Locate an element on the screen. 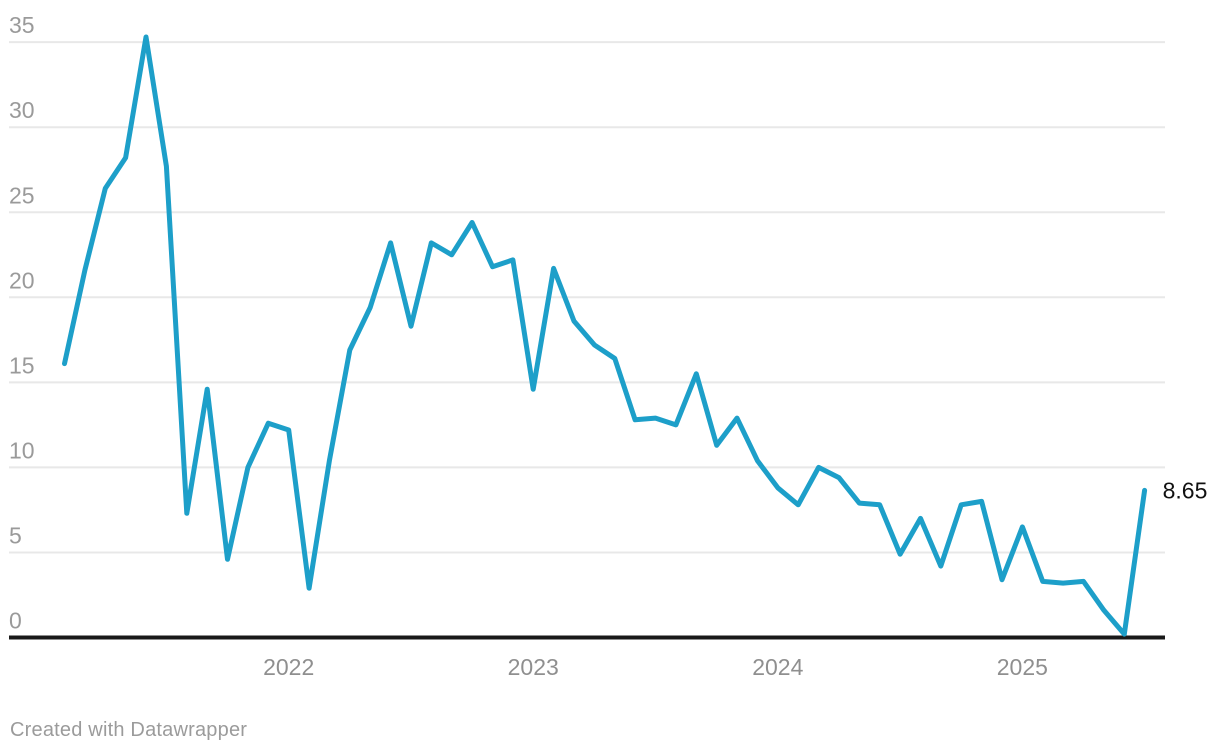 This screenshot has height=756, width=1220. y-axis-tick-label: 30 is located at coordinates (22, 110).